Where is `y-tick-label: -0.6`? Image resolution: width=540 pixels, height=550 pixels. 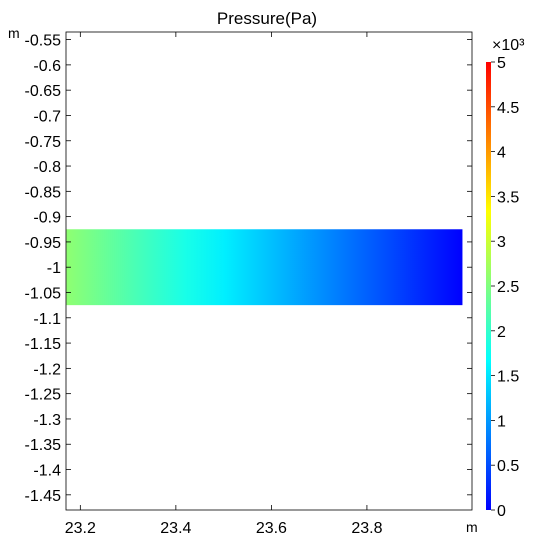
y-tick-label: -0.6 is located at coordinates (47, 66).